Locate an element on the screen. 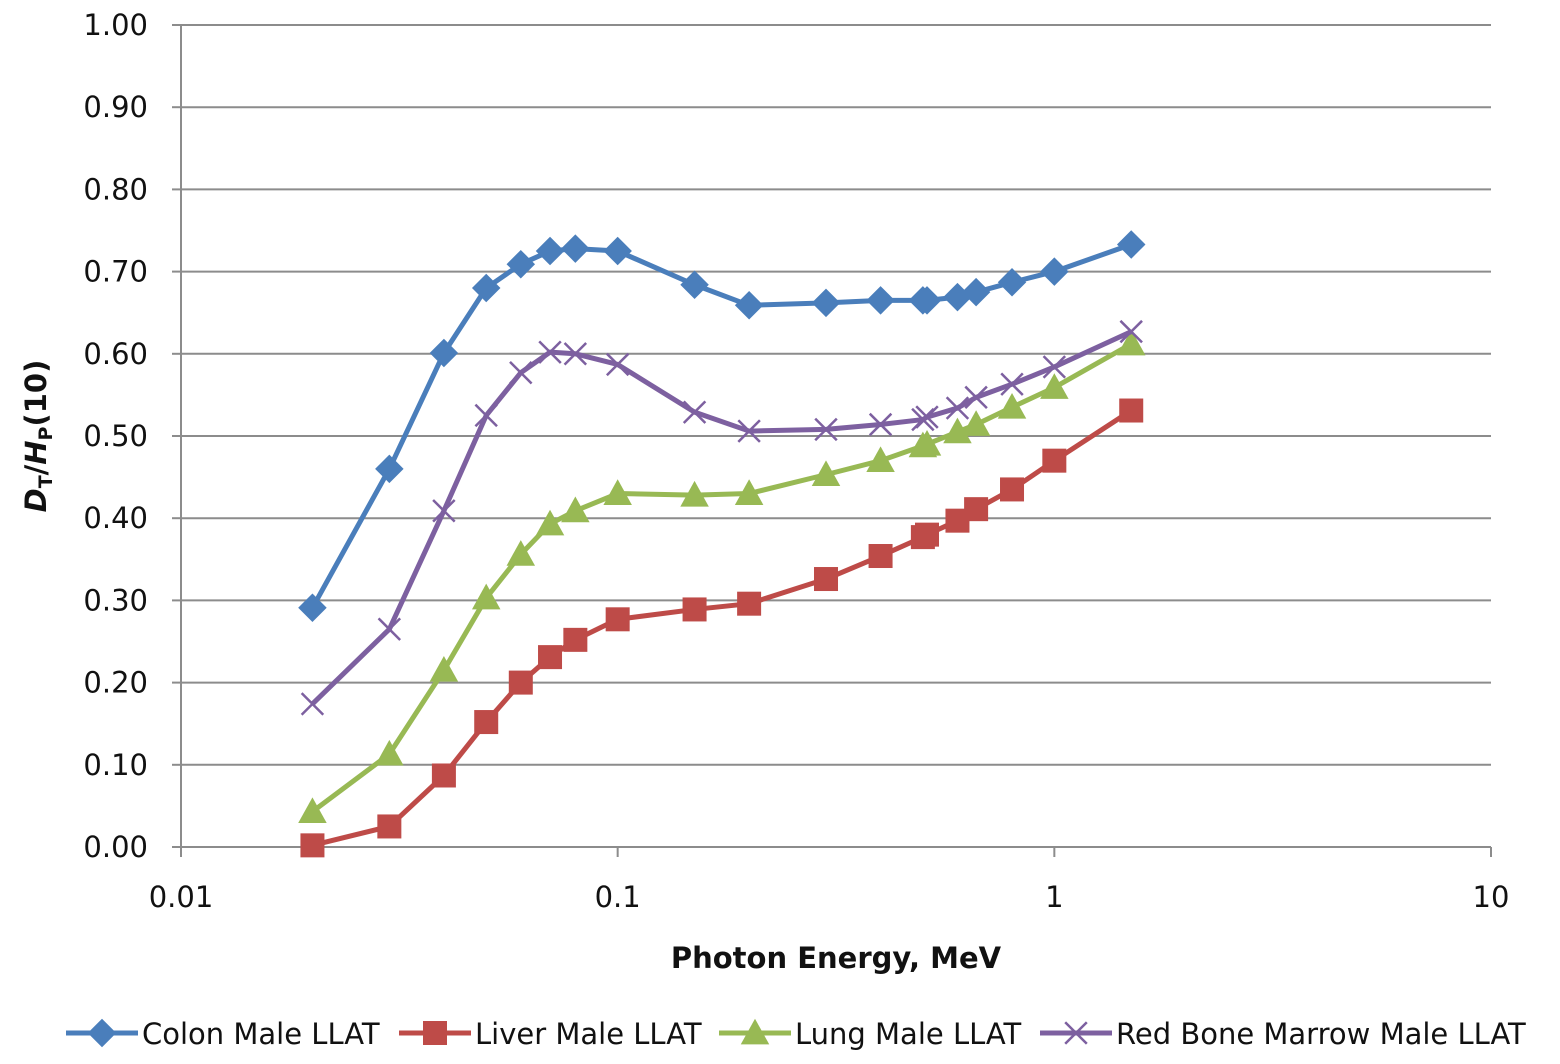  legend-item: Liver Male LLAT is located at coordinates (550, 1034).